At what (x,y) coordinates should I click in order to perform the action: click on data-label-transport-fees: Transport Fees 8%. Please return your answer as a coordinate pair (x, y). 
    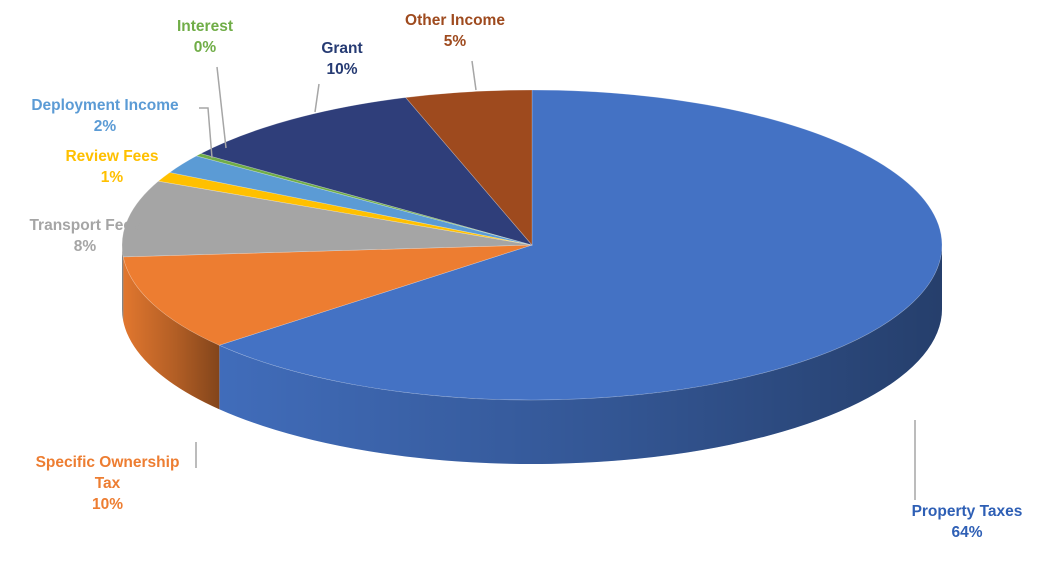
    Looking at the image, I should click on (85, 236).